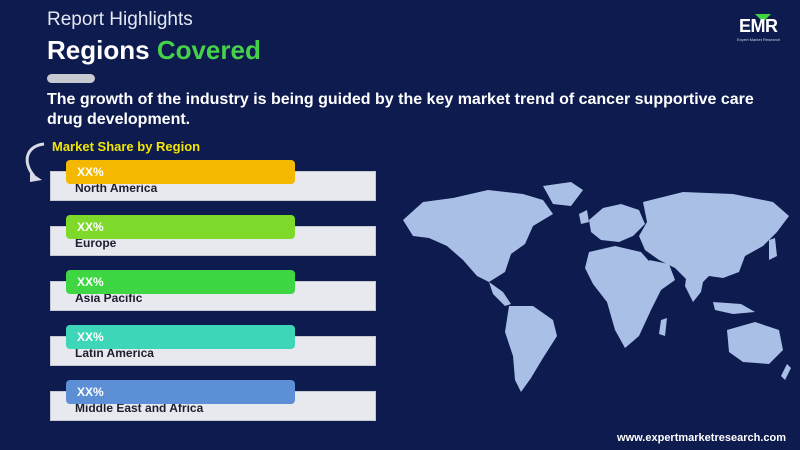  I want to click on region-name: Middle East and Africa, so click(139, 408).